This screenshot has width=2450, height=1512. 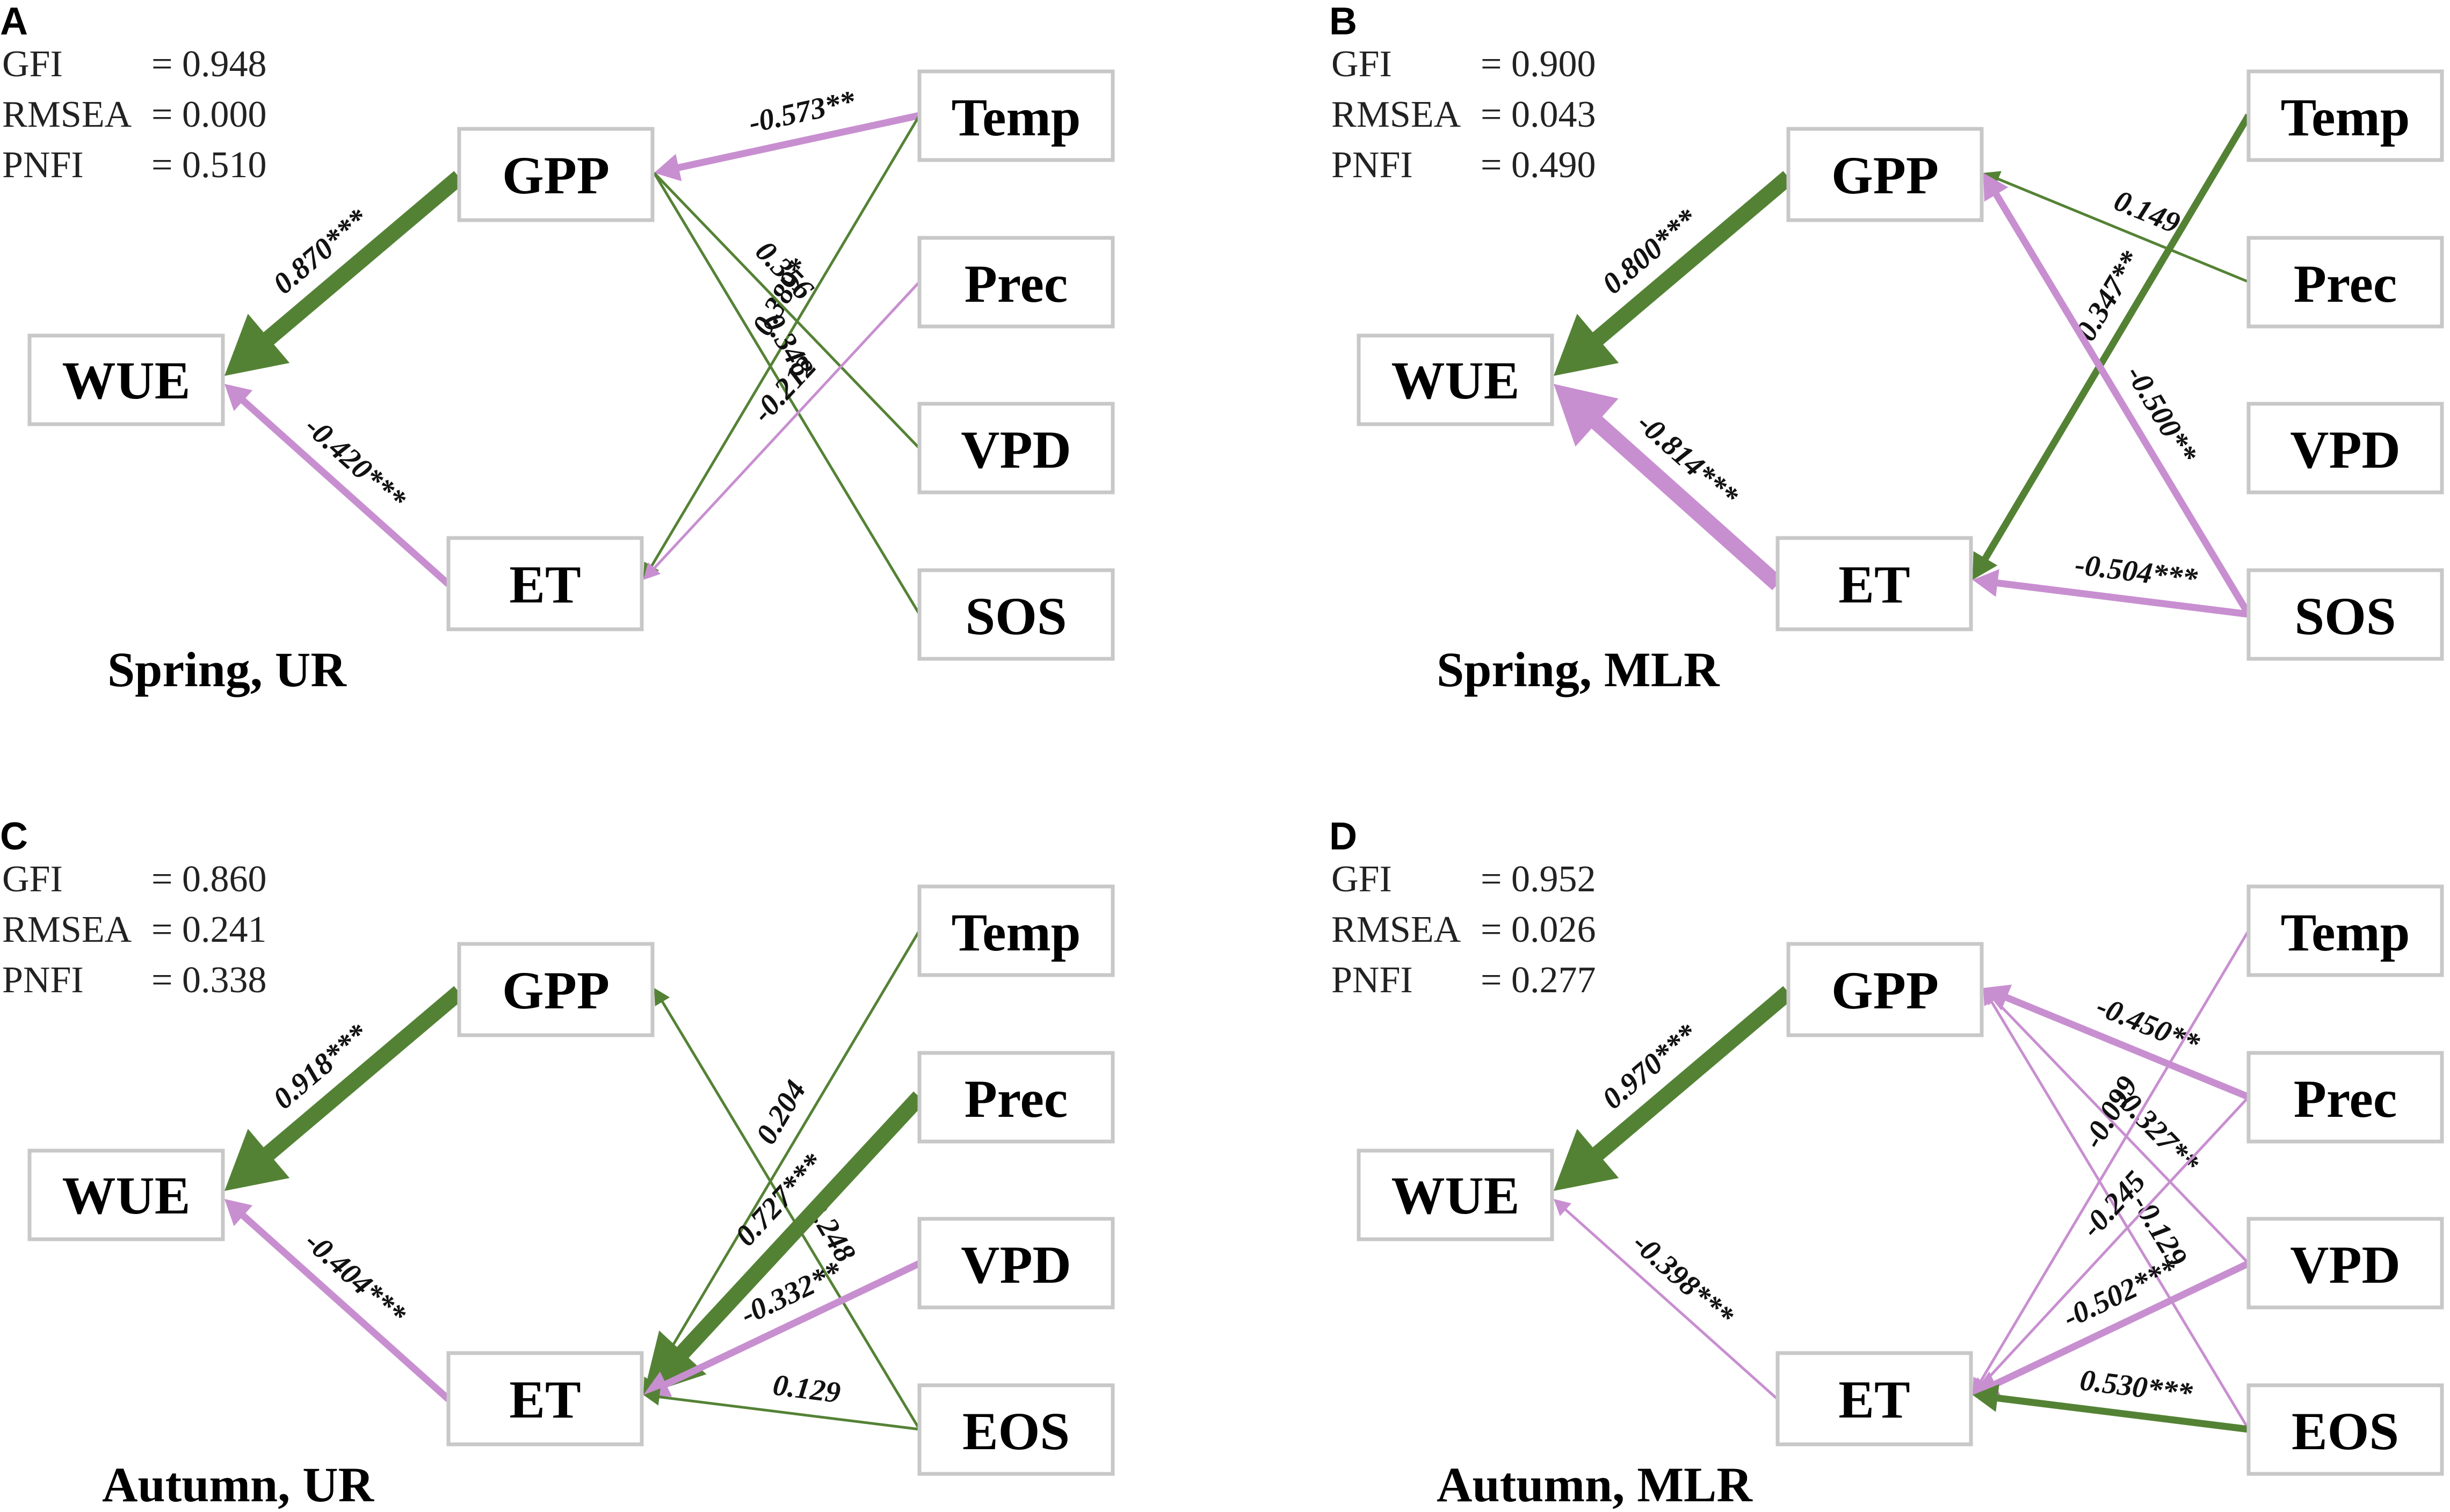 What do you see at coordinates (2148, 1025) in the screenshot?
I see `path-coefficient-label: -0.450**` at bounding box center [2148, 1025].